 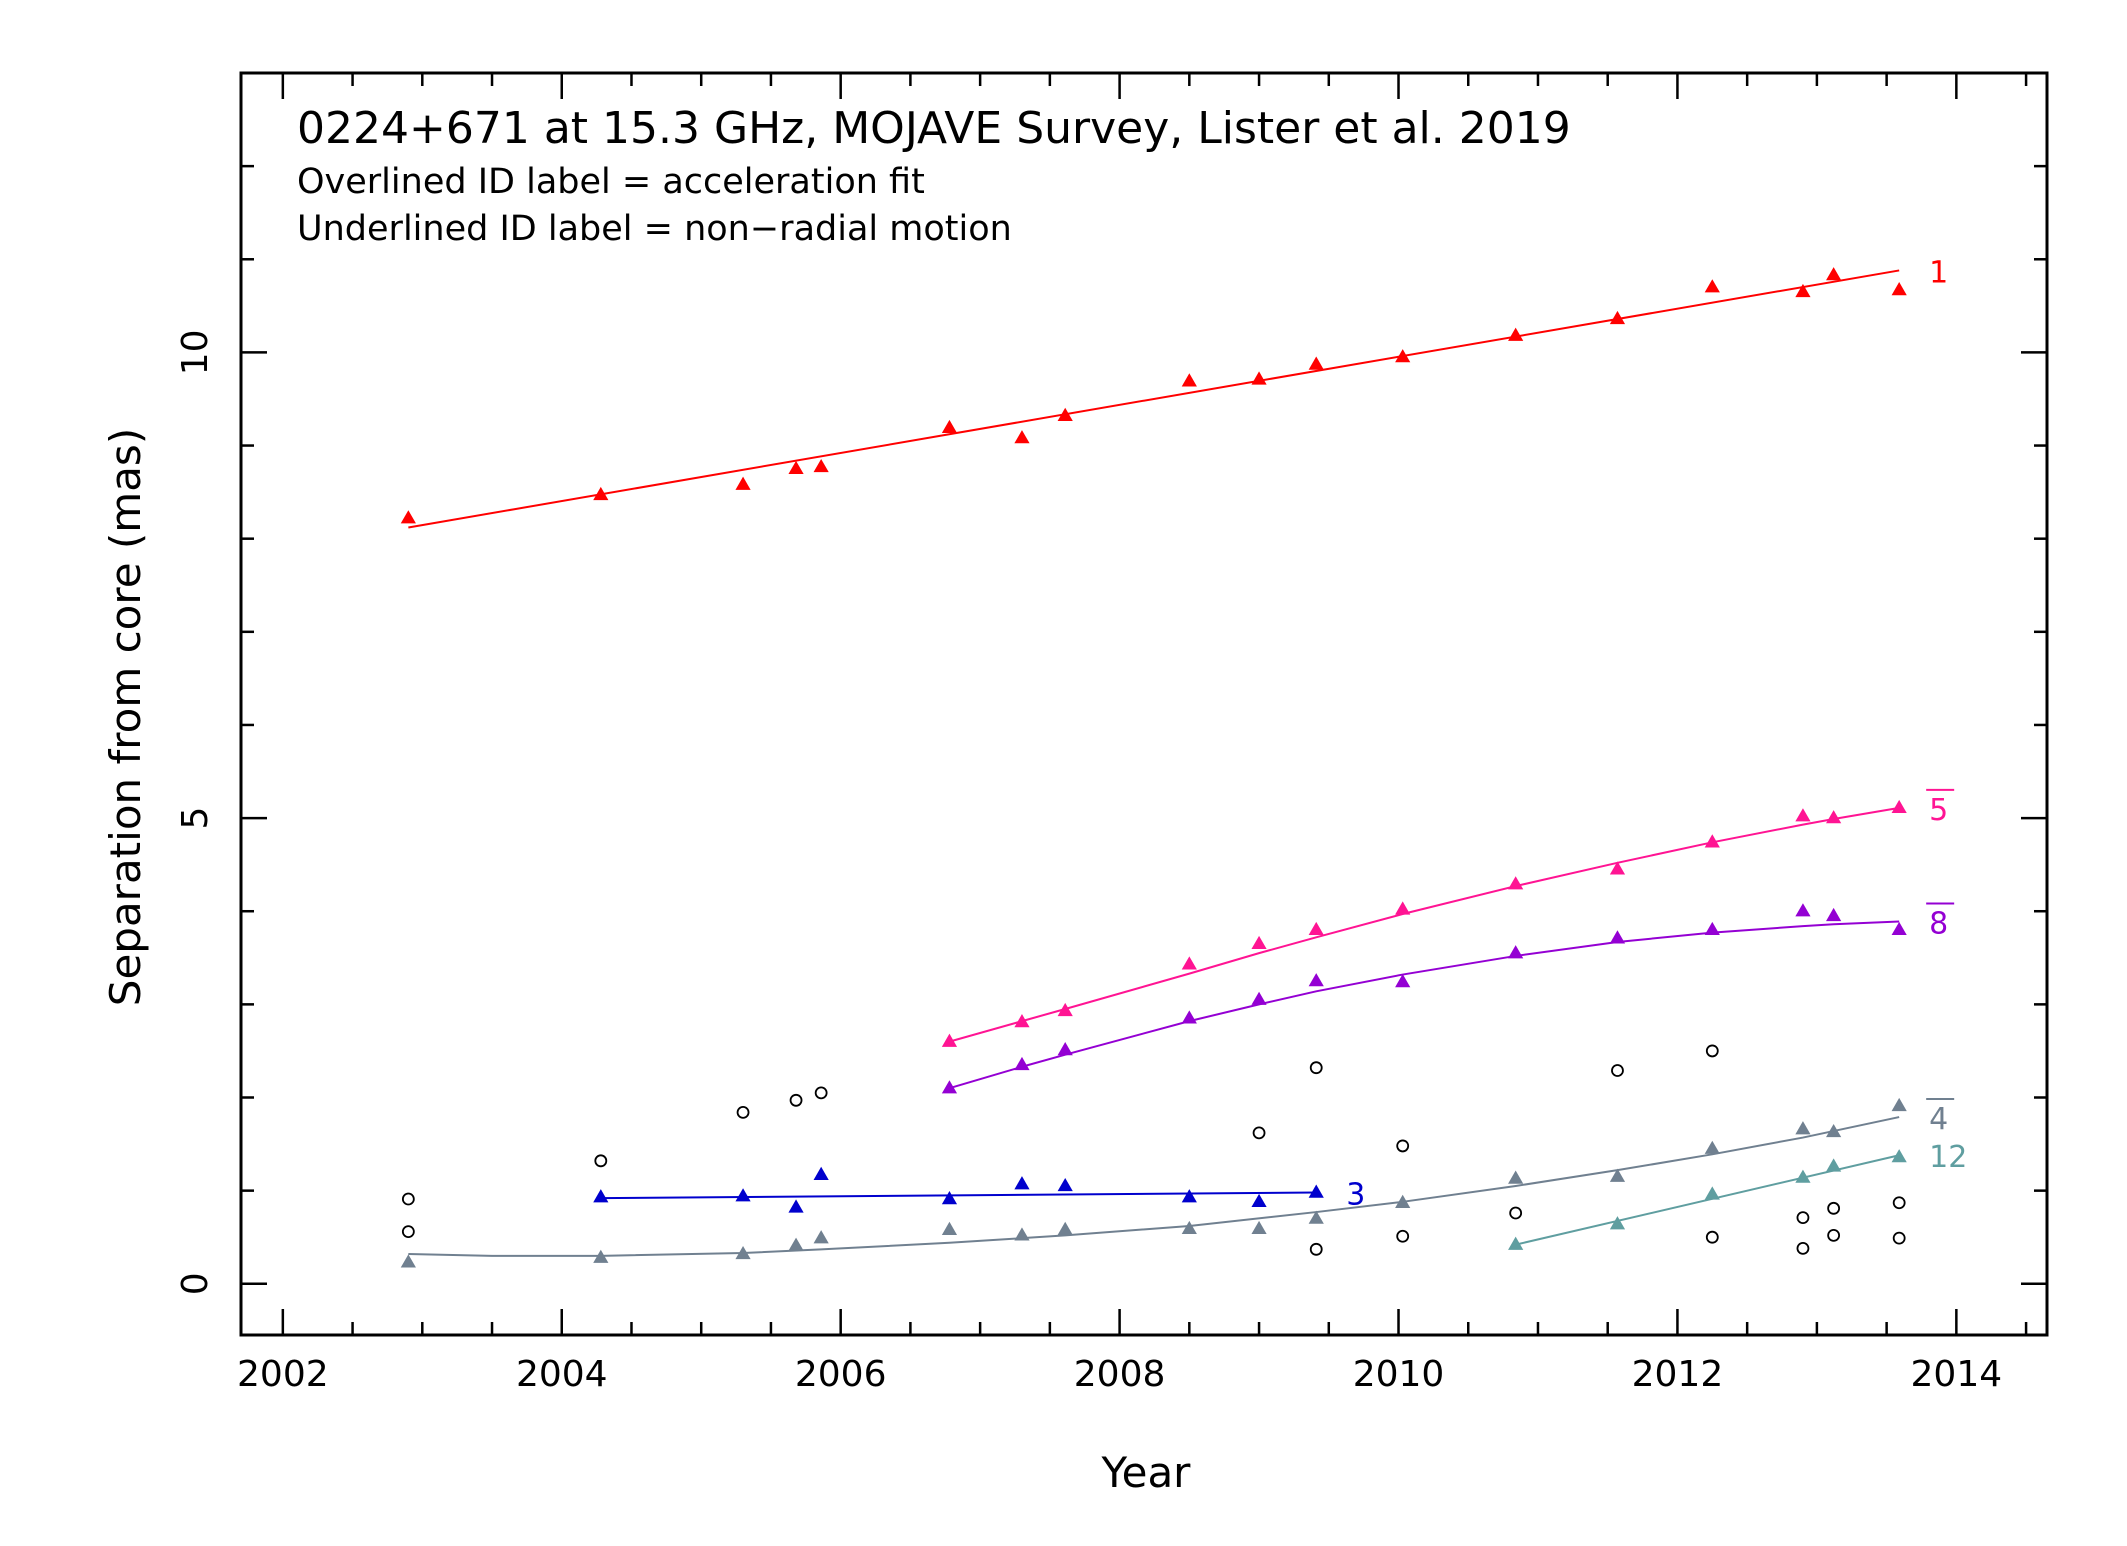 What do you see at coordinates (195, 353) in the screenshot?
I see `y-tick-label: 10` at bounding box center [195, 353].